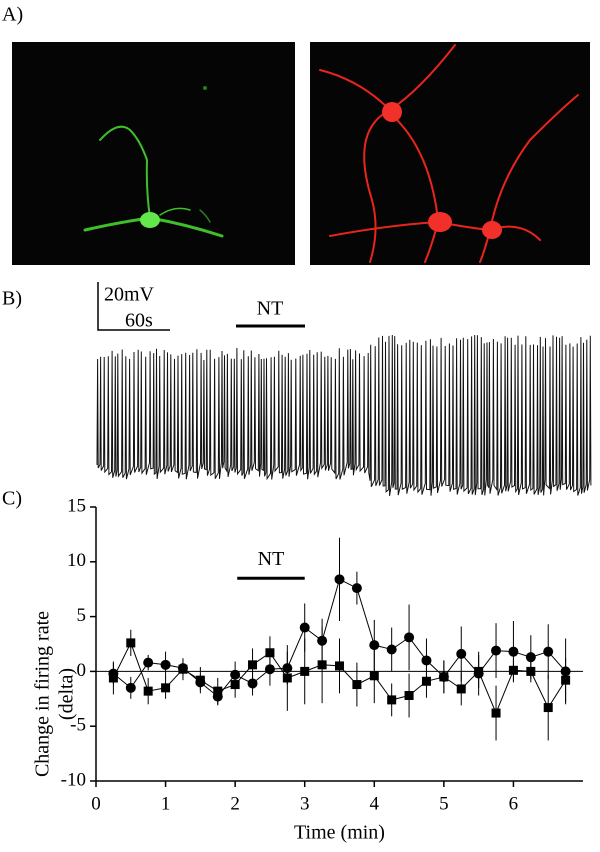 The width and height of the screenshot is (600, 852). Describe the element at coordinates (271, 559) in the screenshot. I see `annotation-label: NT` at that location.